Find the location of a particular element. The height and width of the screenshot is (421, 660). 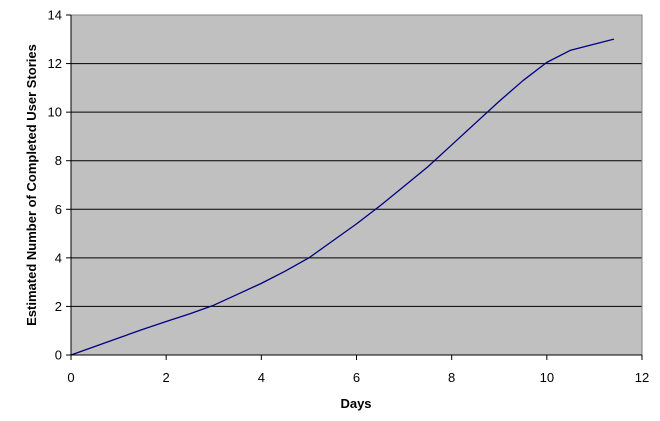

y-tick-label-6: 6 is located at coordinates (58, 209).